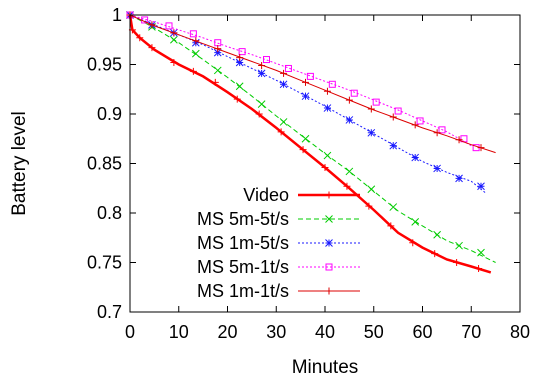 This screenshot has height=379, width=540. Describe the element at coordinates (109, 114) in the screenshot. I see `y-tick-label: 0.9` at that location.